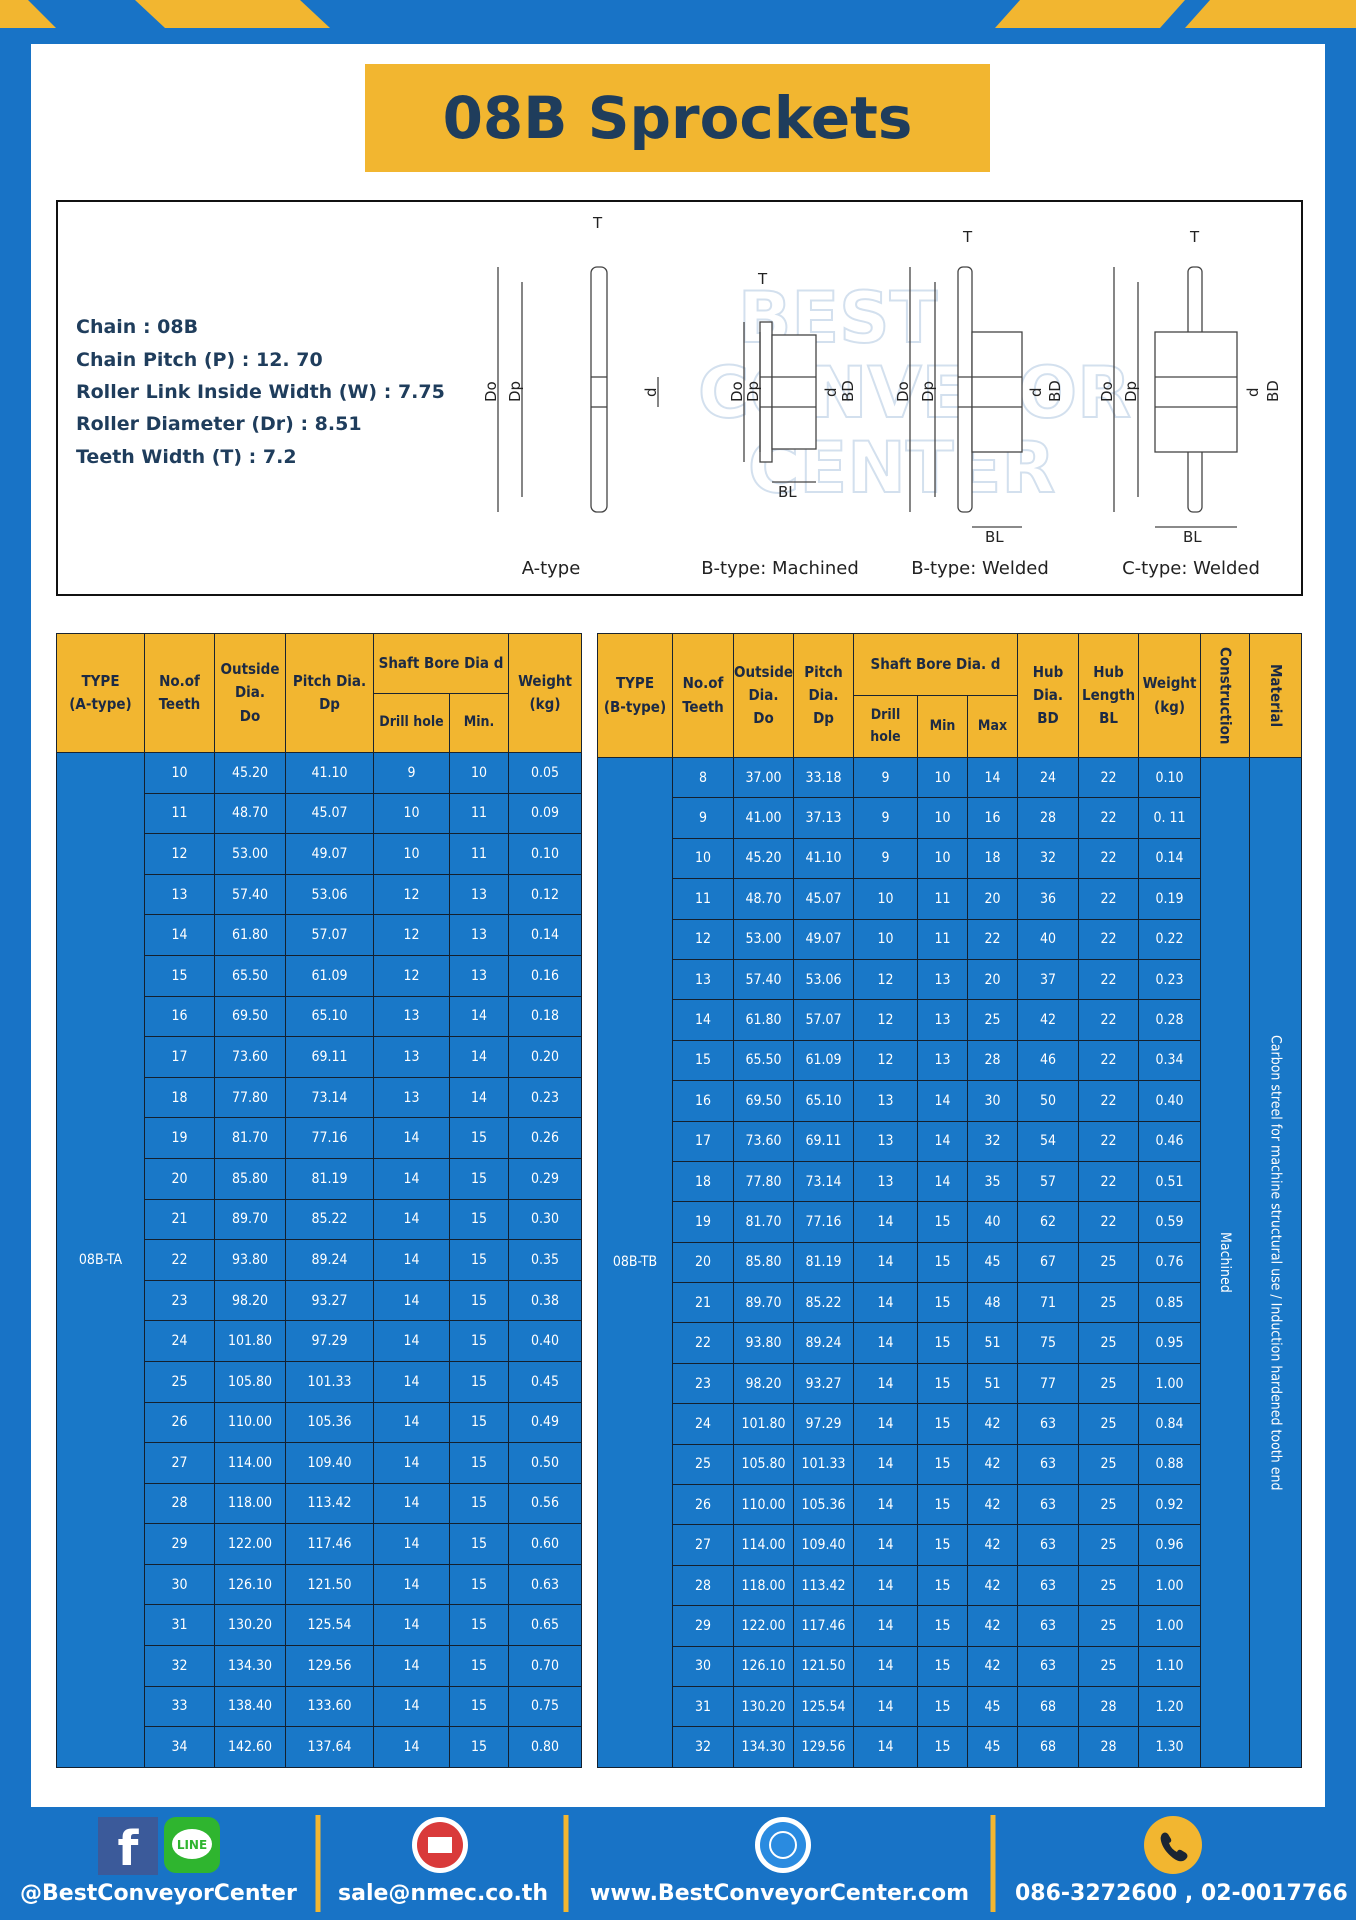  Describe the element at coordinates (1048, 671) in the screenshot. I see `header-text: Hub` at that location.